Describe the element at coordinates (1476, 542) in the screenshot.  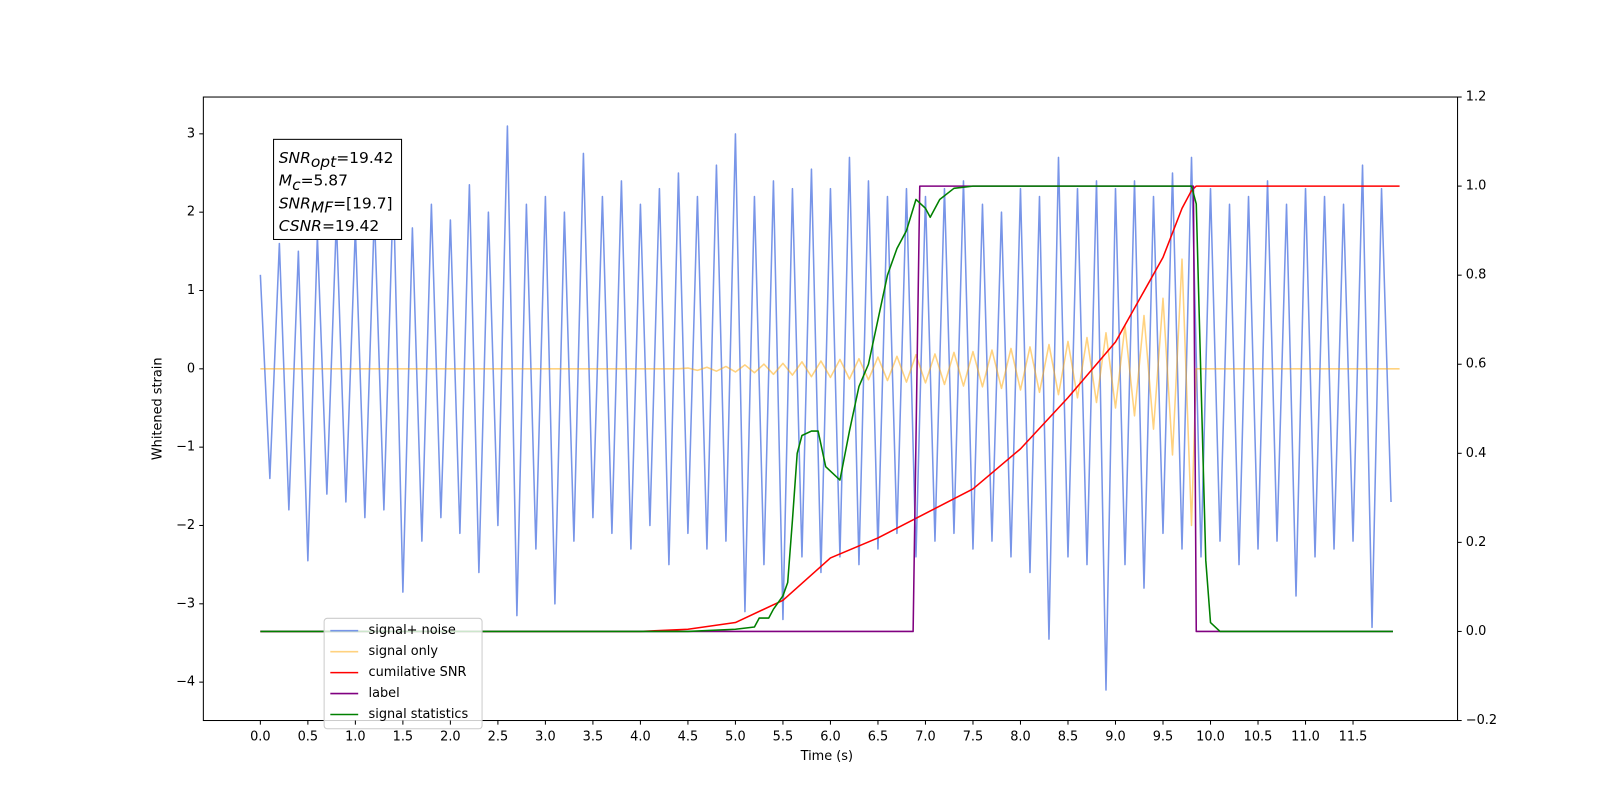
I see `y2-tick-label: 0.2` at that location.